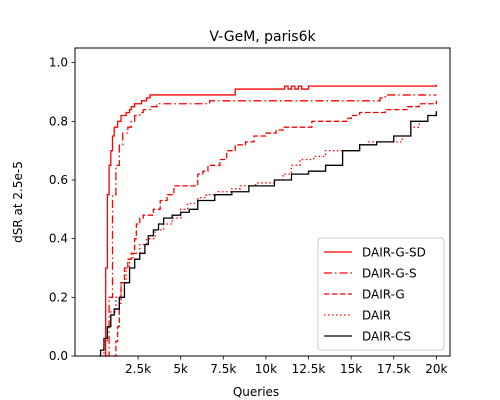  I want to click on y-axis: 0.0 0.2 0.4 0.6 0.8 1.0, so click(62, 209).